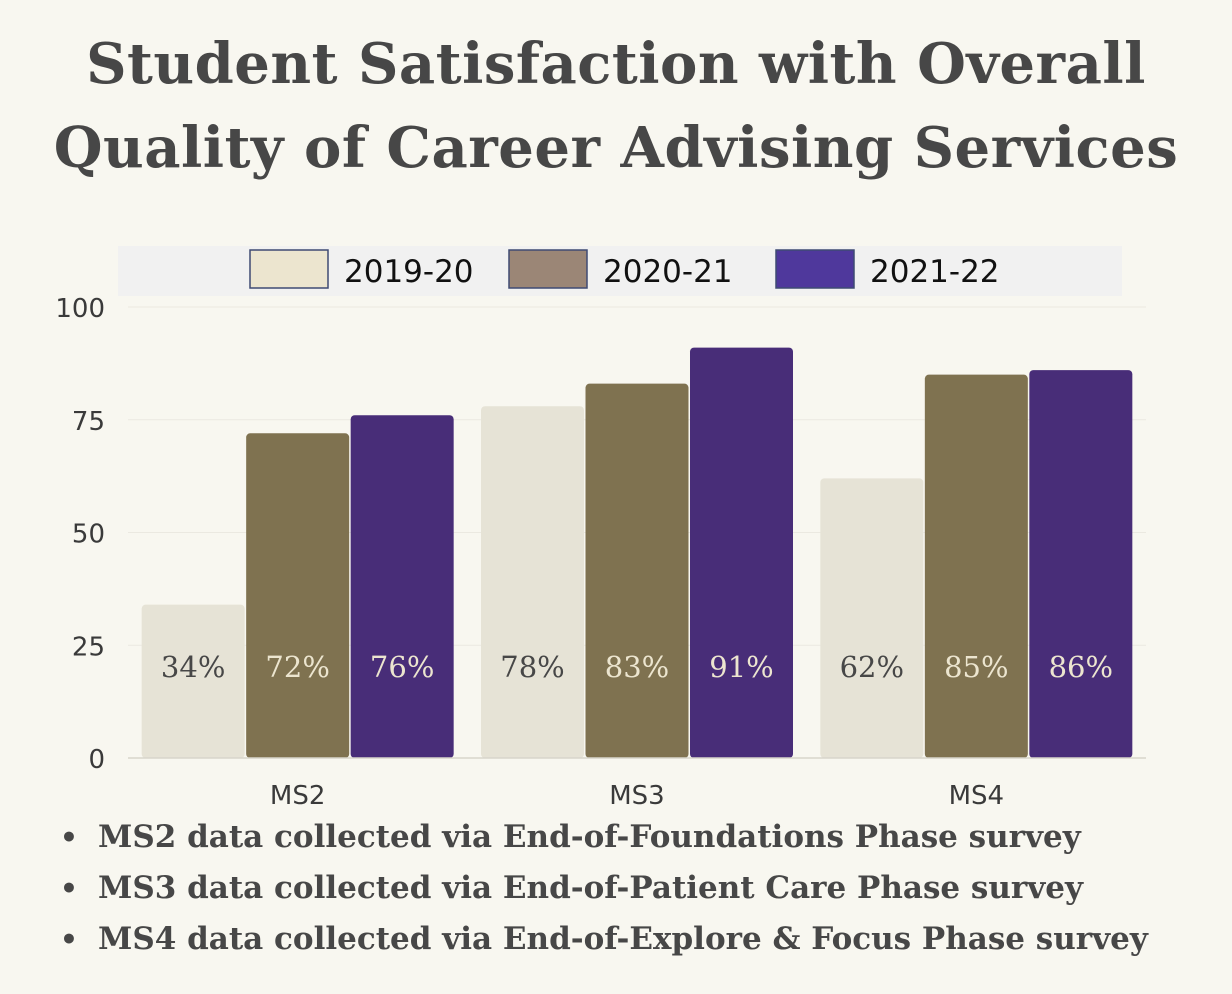 Image resolution: width=1232 pixels, height=994 pixels. Describe the element at coordinates (741, 667) in the screenshot. I see `data-label-ms3-2021-22: 91%` at that location.